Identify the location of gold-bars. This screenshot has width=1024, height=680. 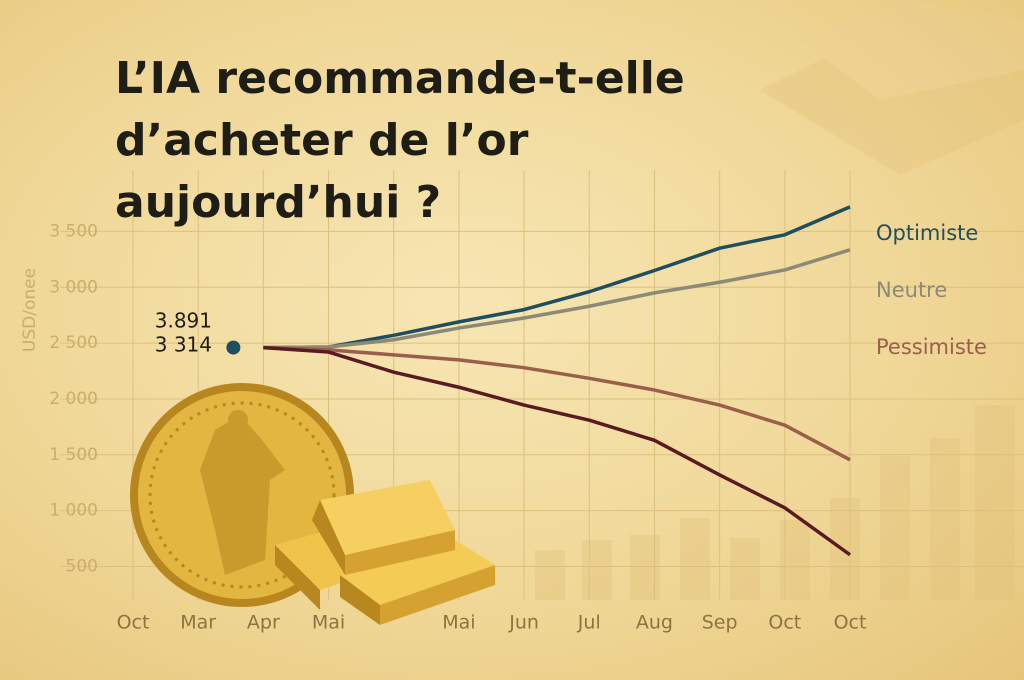
(385, 552).